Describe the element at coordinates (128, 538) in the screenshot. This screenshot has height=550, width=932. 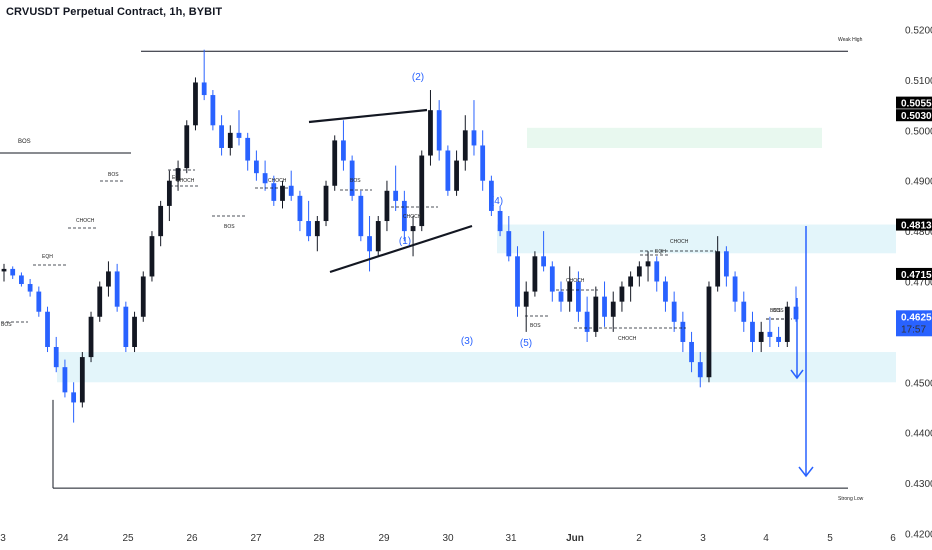
I see `time-tick: 25` at that location.